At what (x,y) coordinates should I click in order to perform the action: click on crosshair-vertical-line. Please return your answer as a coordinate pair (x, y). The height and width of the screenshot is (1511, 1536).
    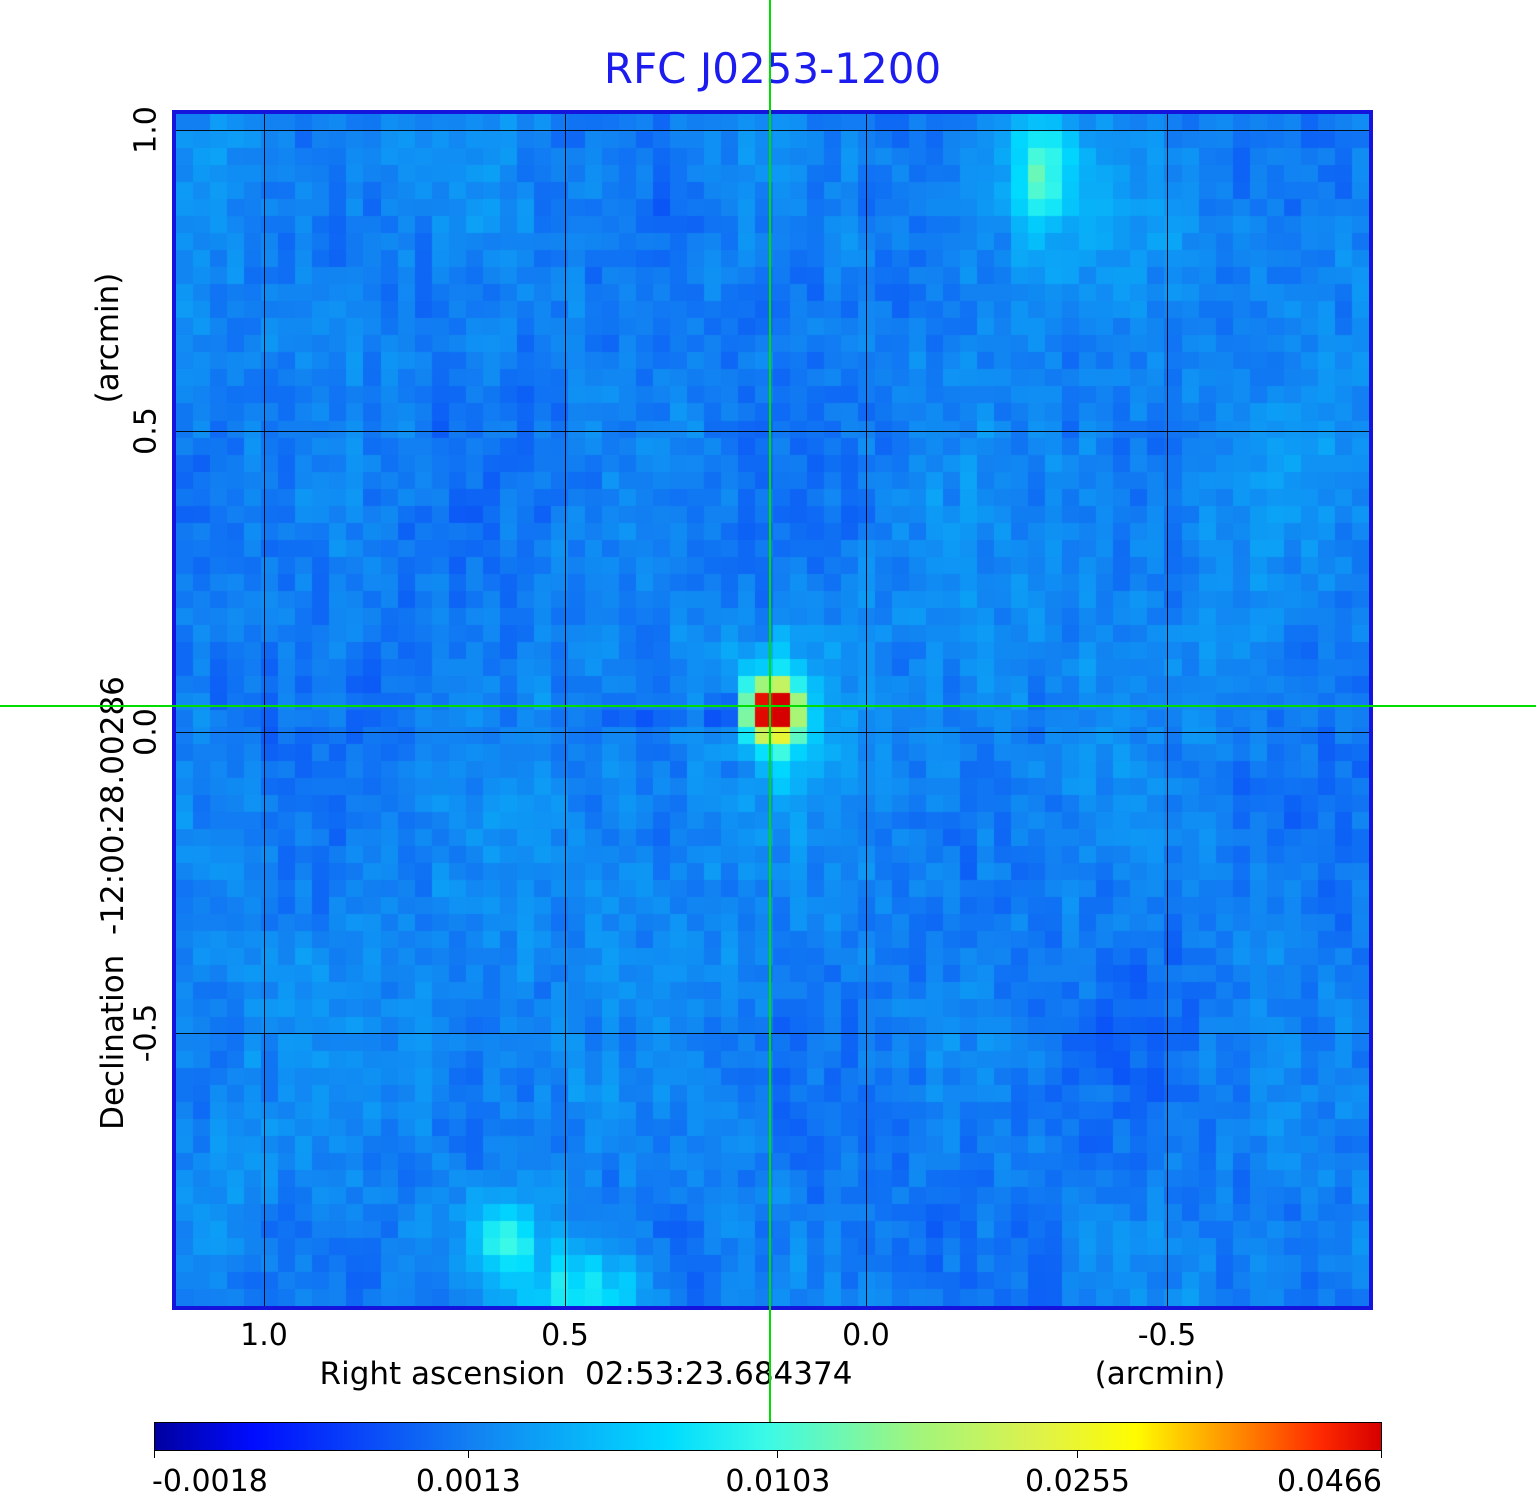
    Looking at the image, I should click on (770, 711).